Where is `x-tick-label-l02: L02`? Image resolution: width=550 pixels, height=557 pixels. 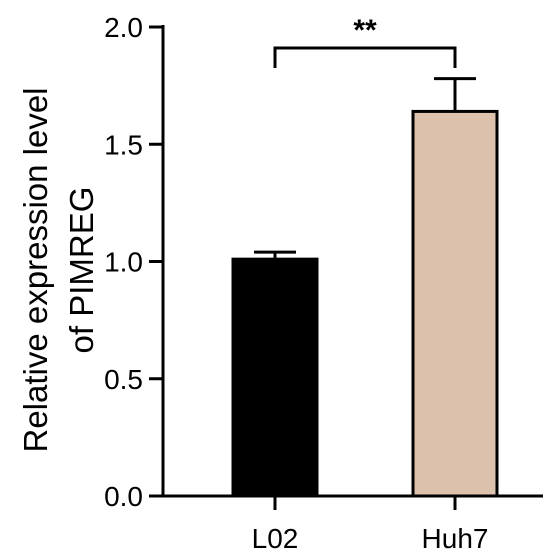 x-tick-label-l02: L02 is located at coordinates (275, 538).